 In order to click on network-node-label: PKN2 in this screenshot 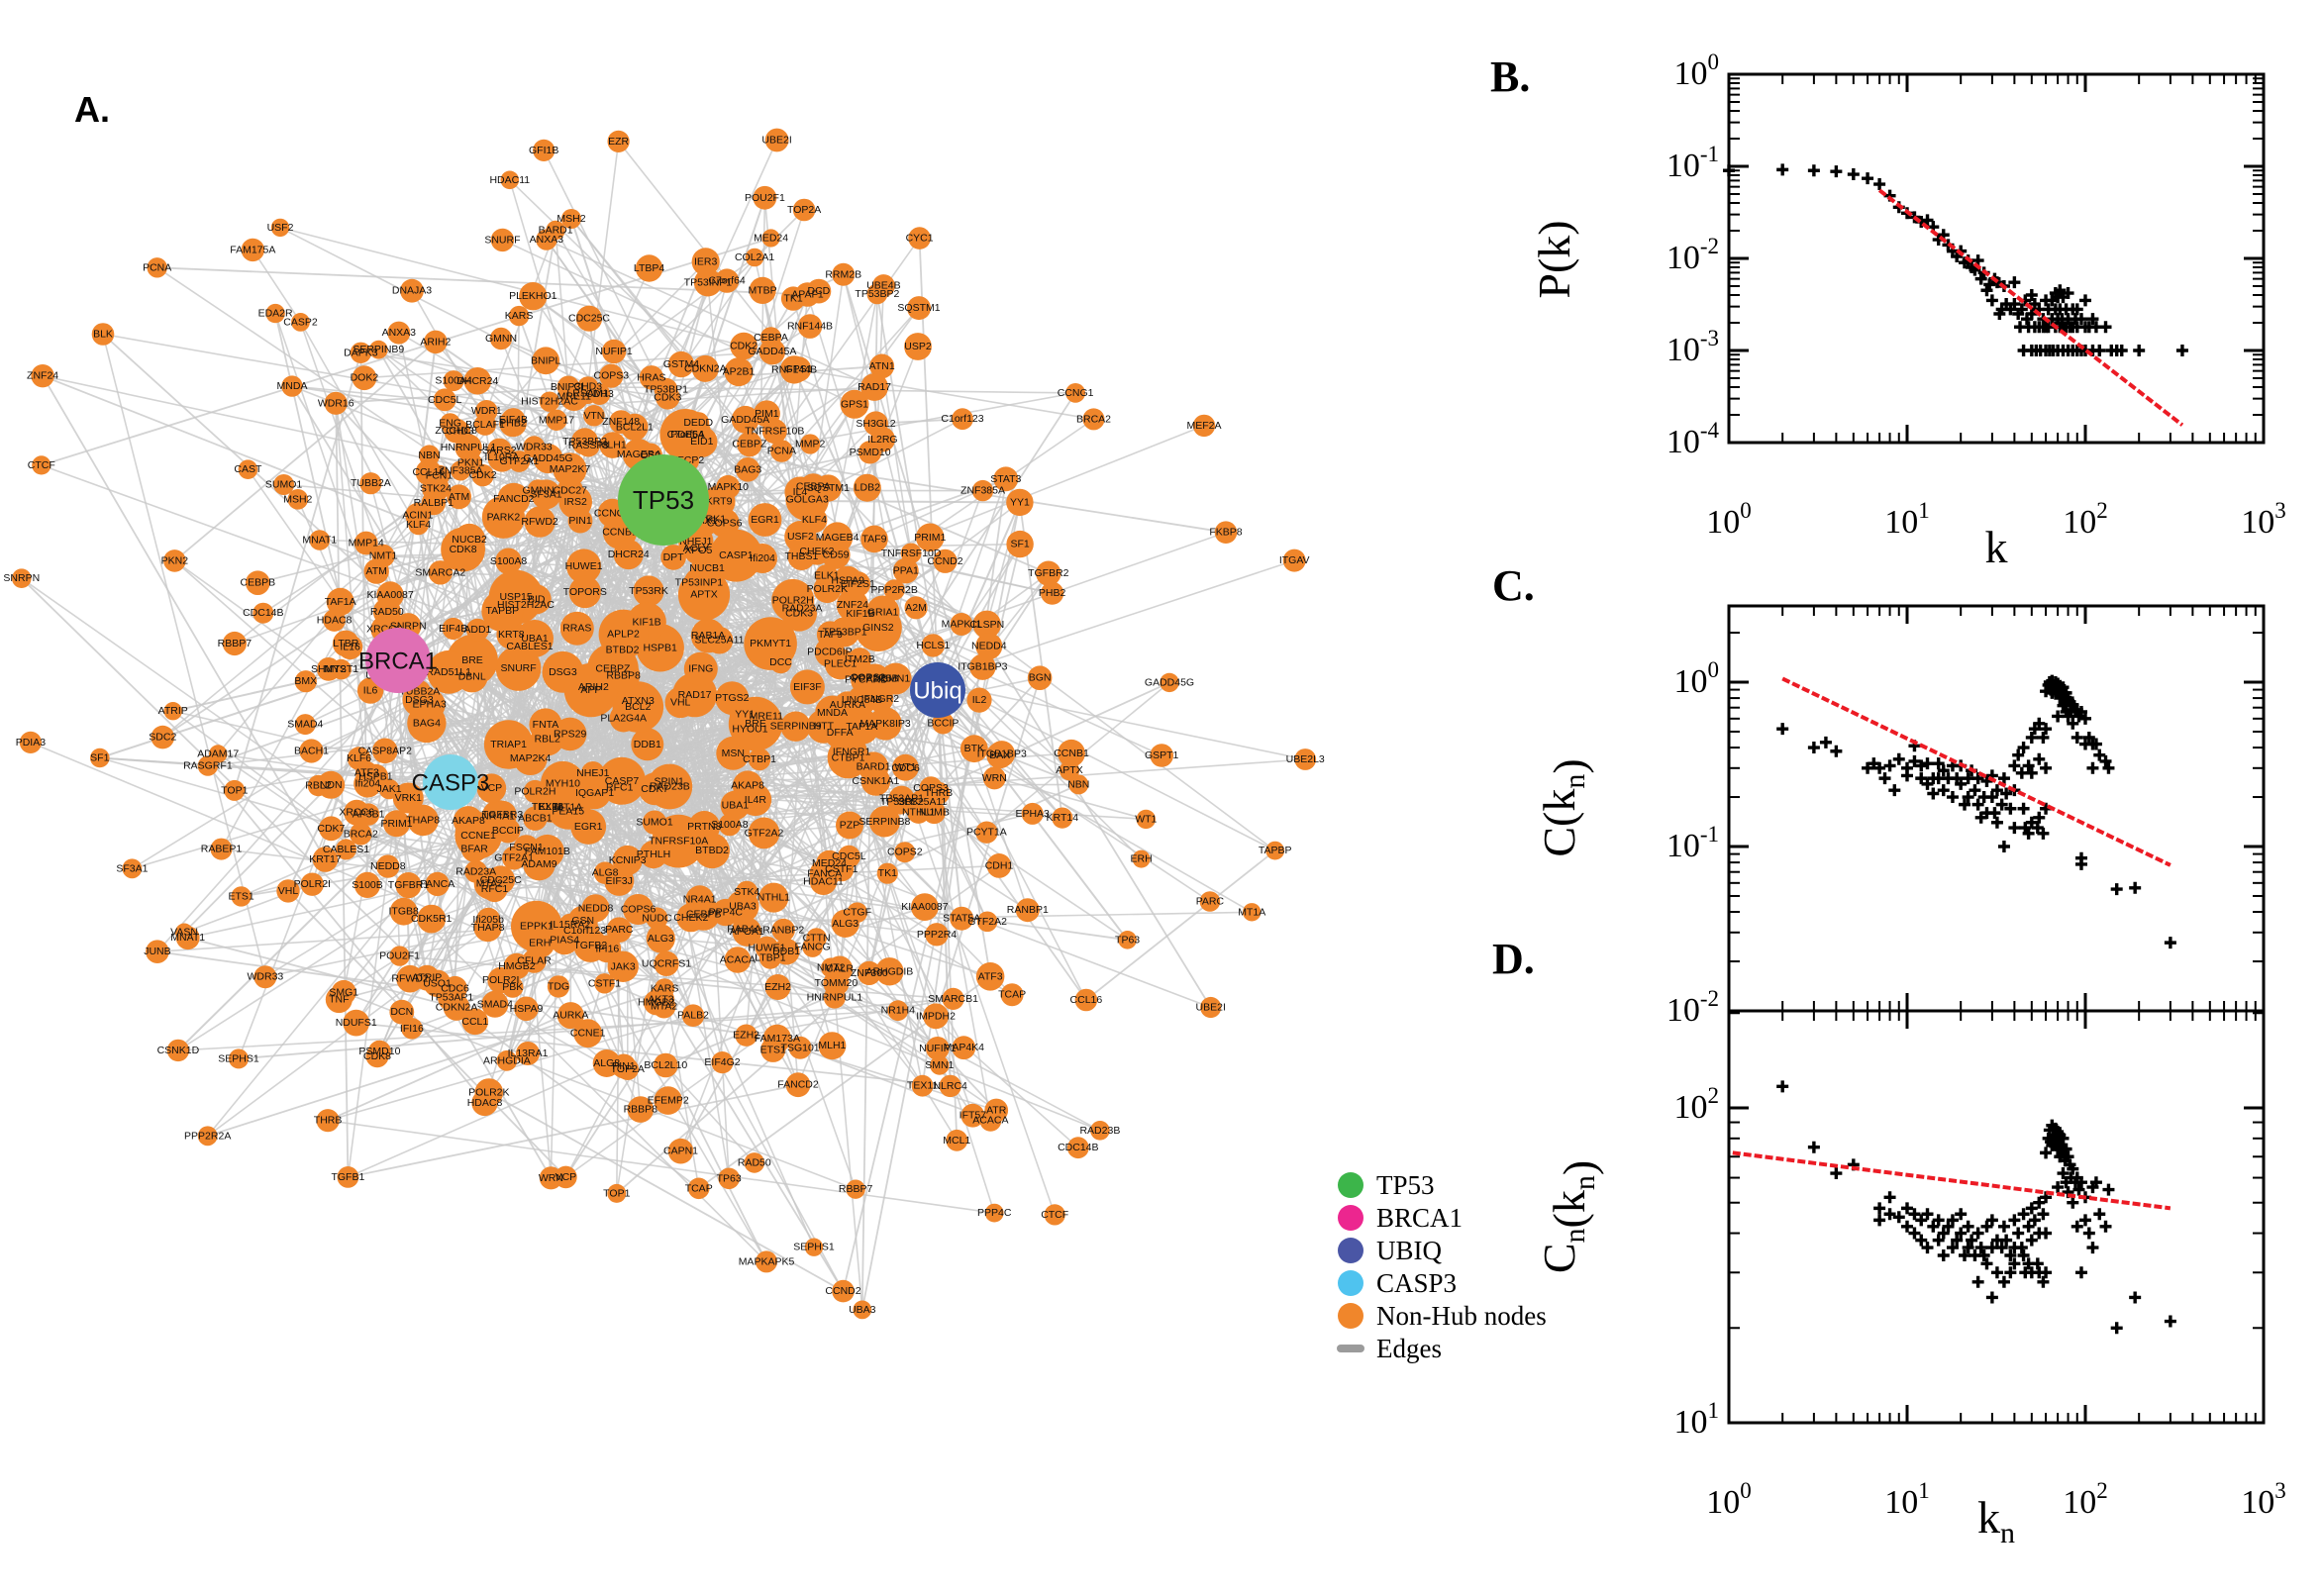, I will do `click(175, 560)`.